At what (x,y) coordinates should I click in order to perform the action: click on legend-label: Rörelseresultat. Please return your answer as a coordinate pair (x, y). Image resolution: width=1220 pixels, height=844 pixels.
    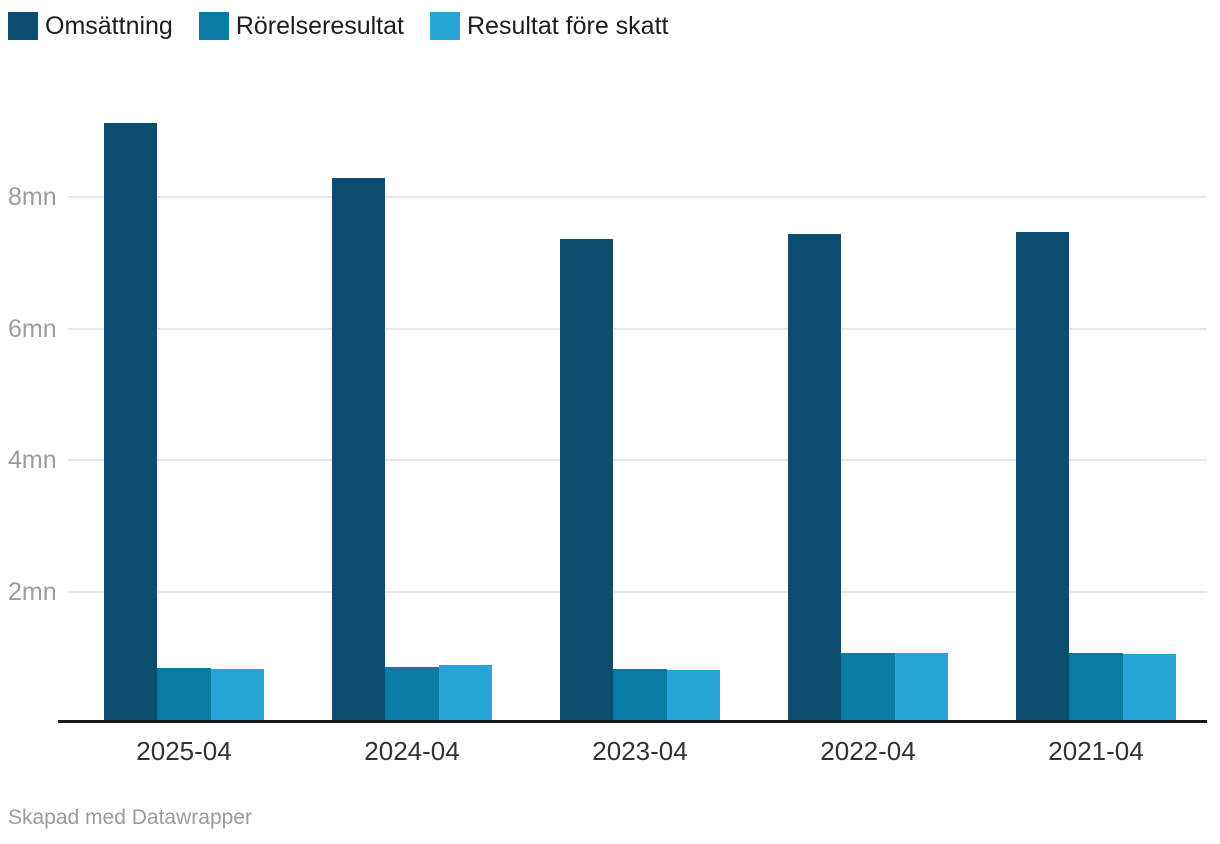
    Looking at the image, I should click on (319, 25).